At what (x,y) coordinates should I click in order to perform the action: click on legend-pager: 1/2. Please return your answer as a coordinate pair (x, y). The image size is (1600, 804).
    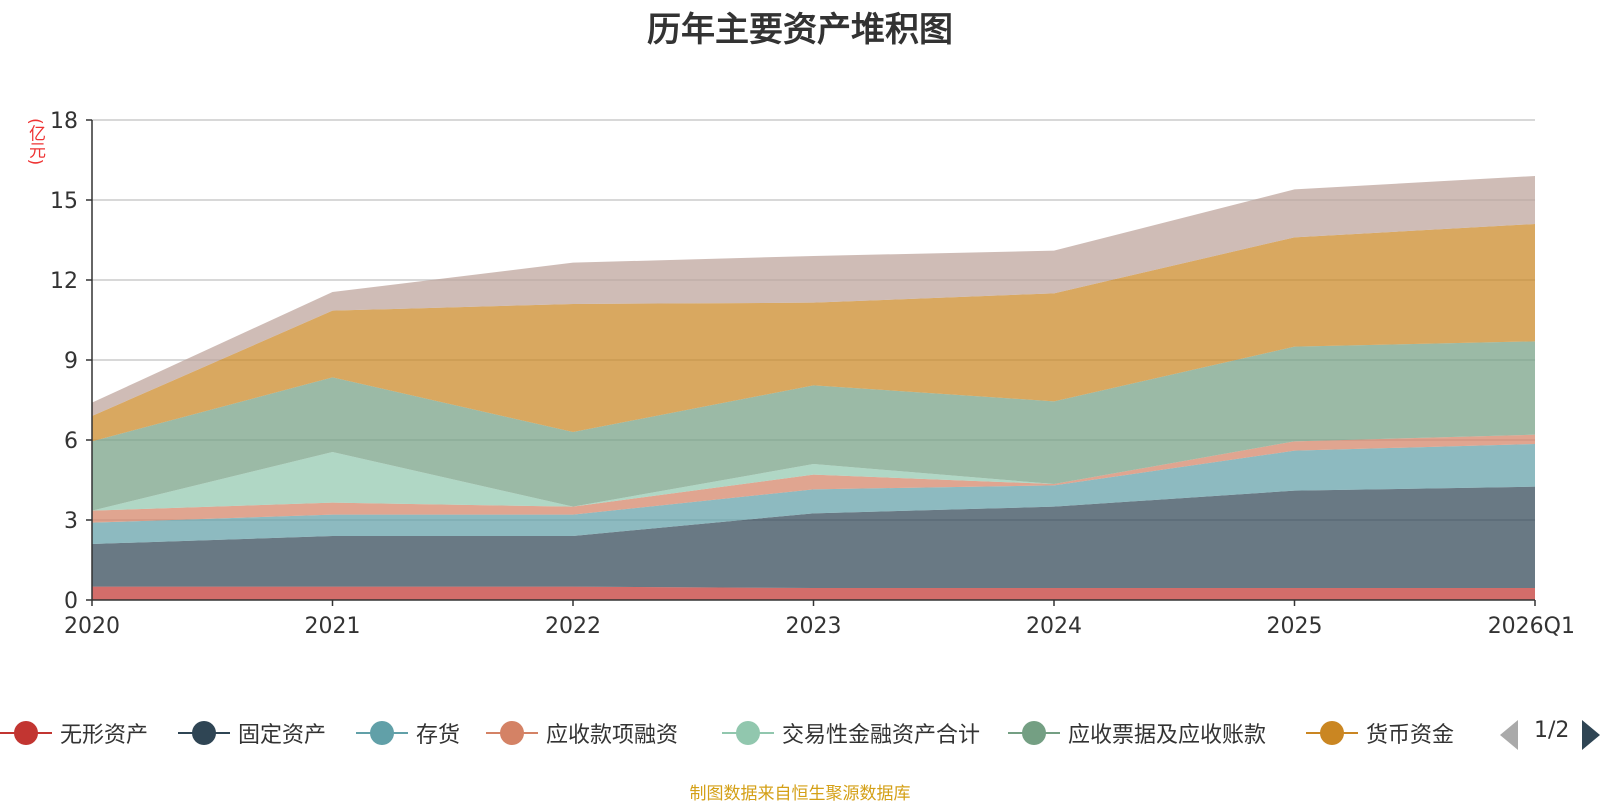
    Looking at the image, I should click on (1550, 734).